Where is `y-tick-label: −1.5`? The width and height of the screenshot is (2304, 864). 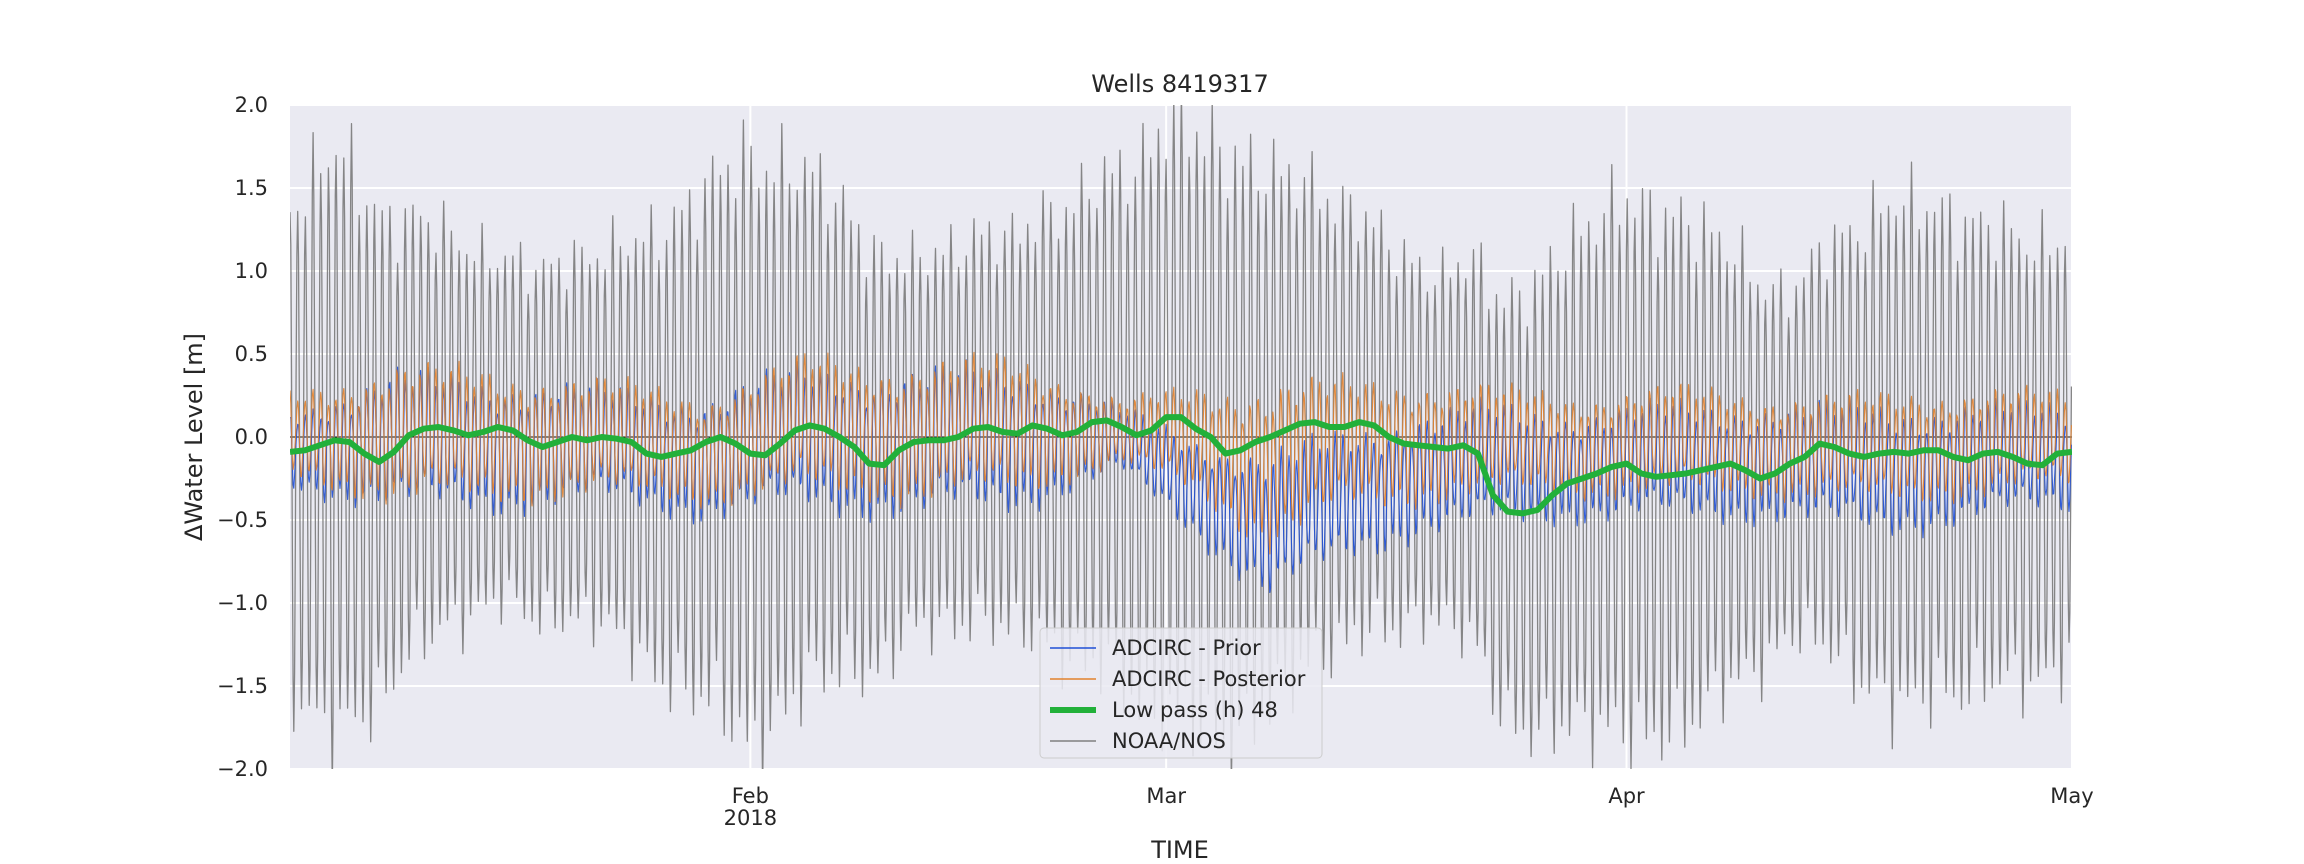
y-tick-label: −1.5 is located at coordinates (242, 686).